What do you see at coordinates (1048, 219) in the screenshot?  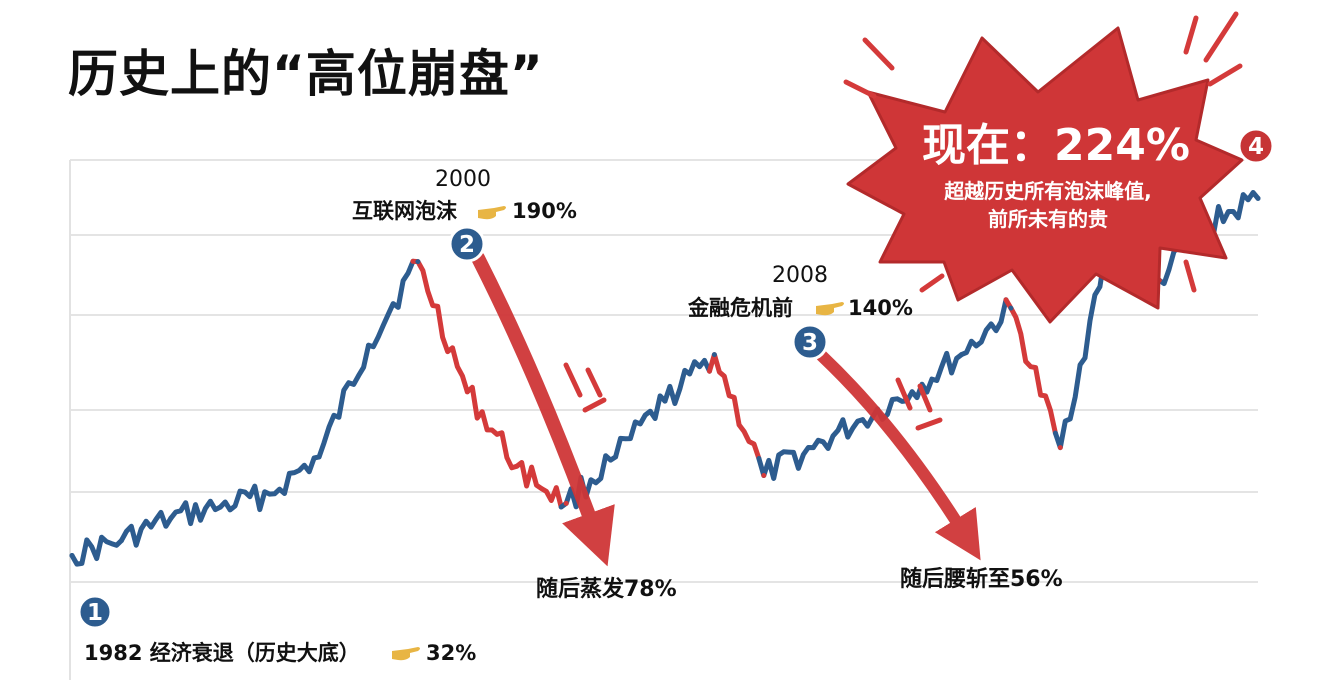 I see `burst-line-2: 前所未有的贵` at bounding box center [1048, 219].